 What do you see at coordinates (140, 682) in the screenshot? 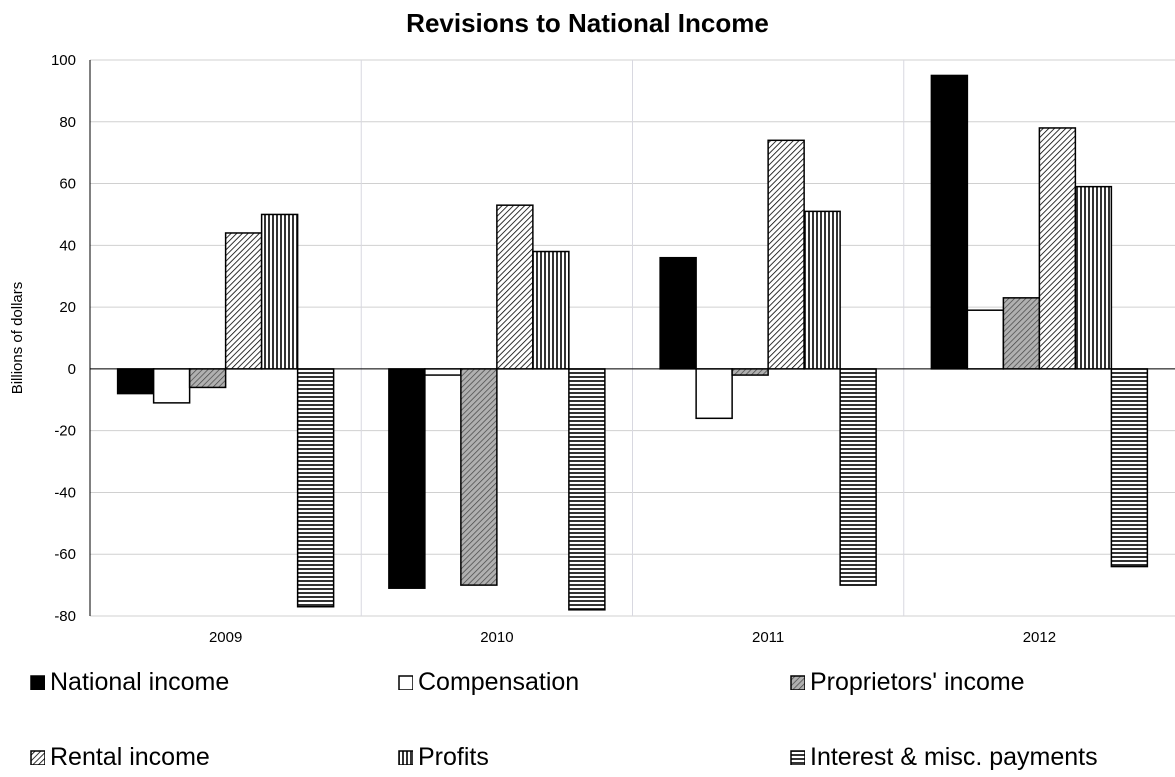
I see `legend-label: National income` at bounding box center [140, 682].